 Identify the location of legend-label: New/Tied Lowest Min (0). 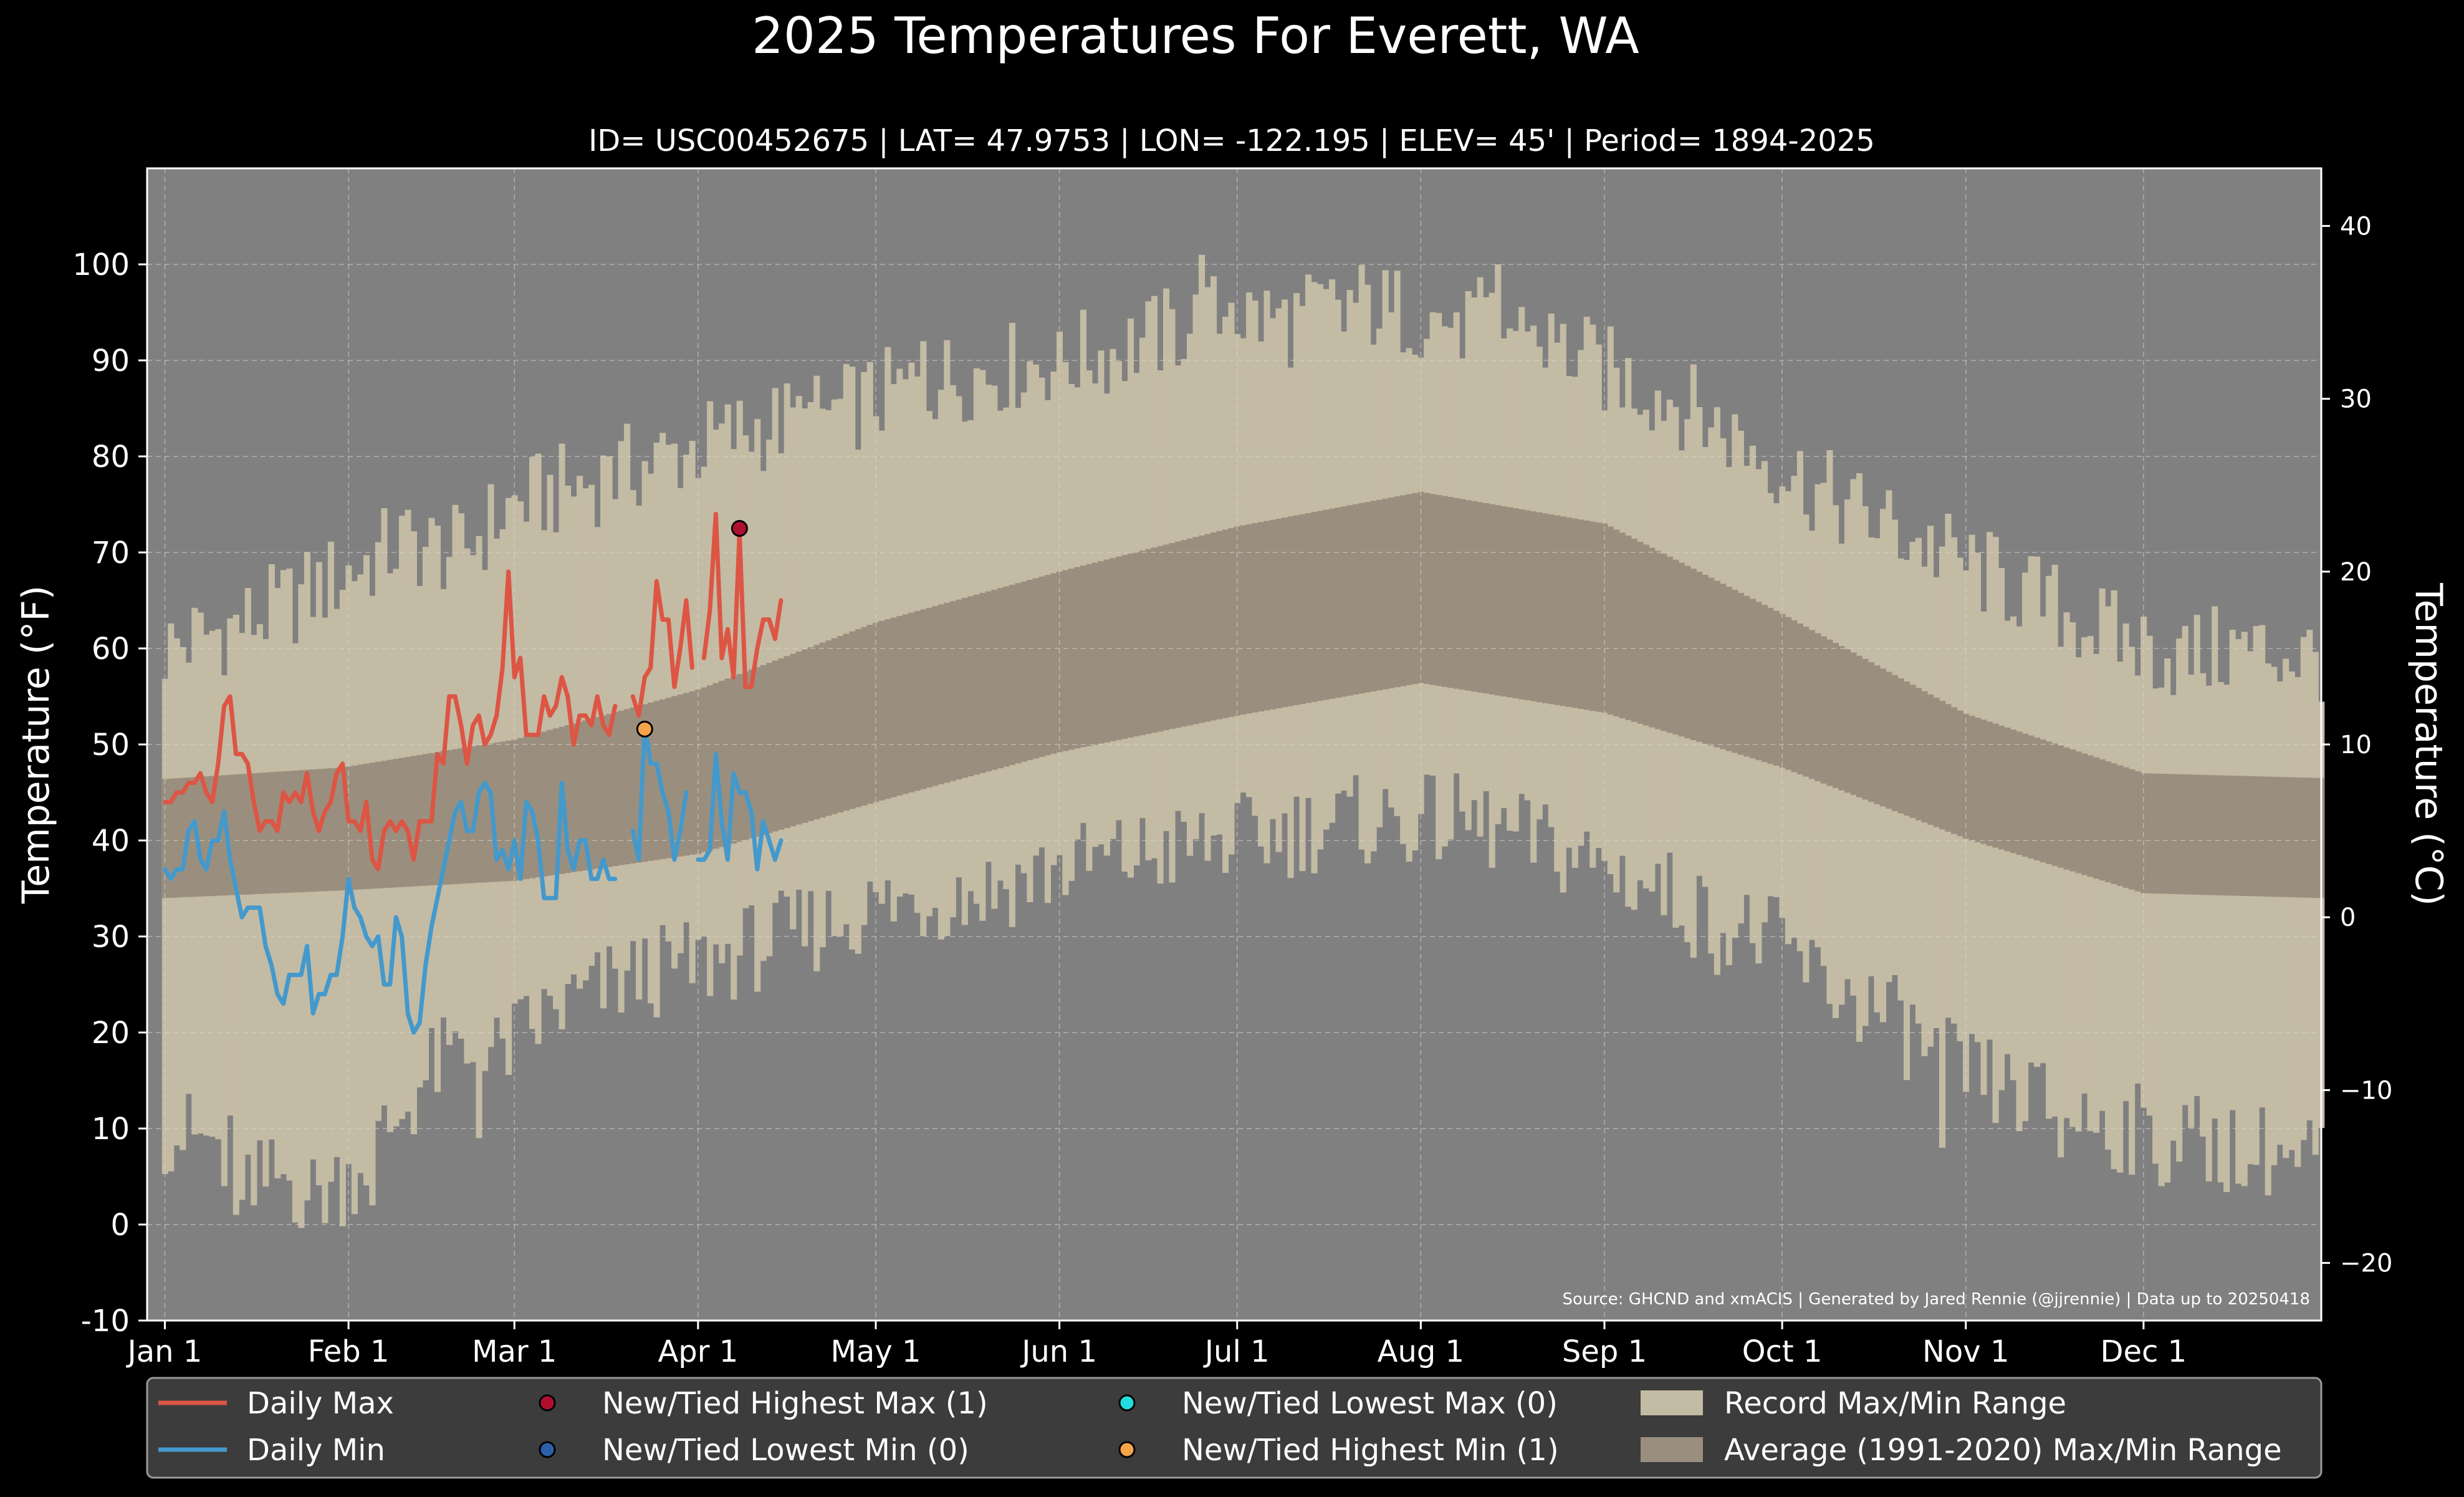
(785, 1450).